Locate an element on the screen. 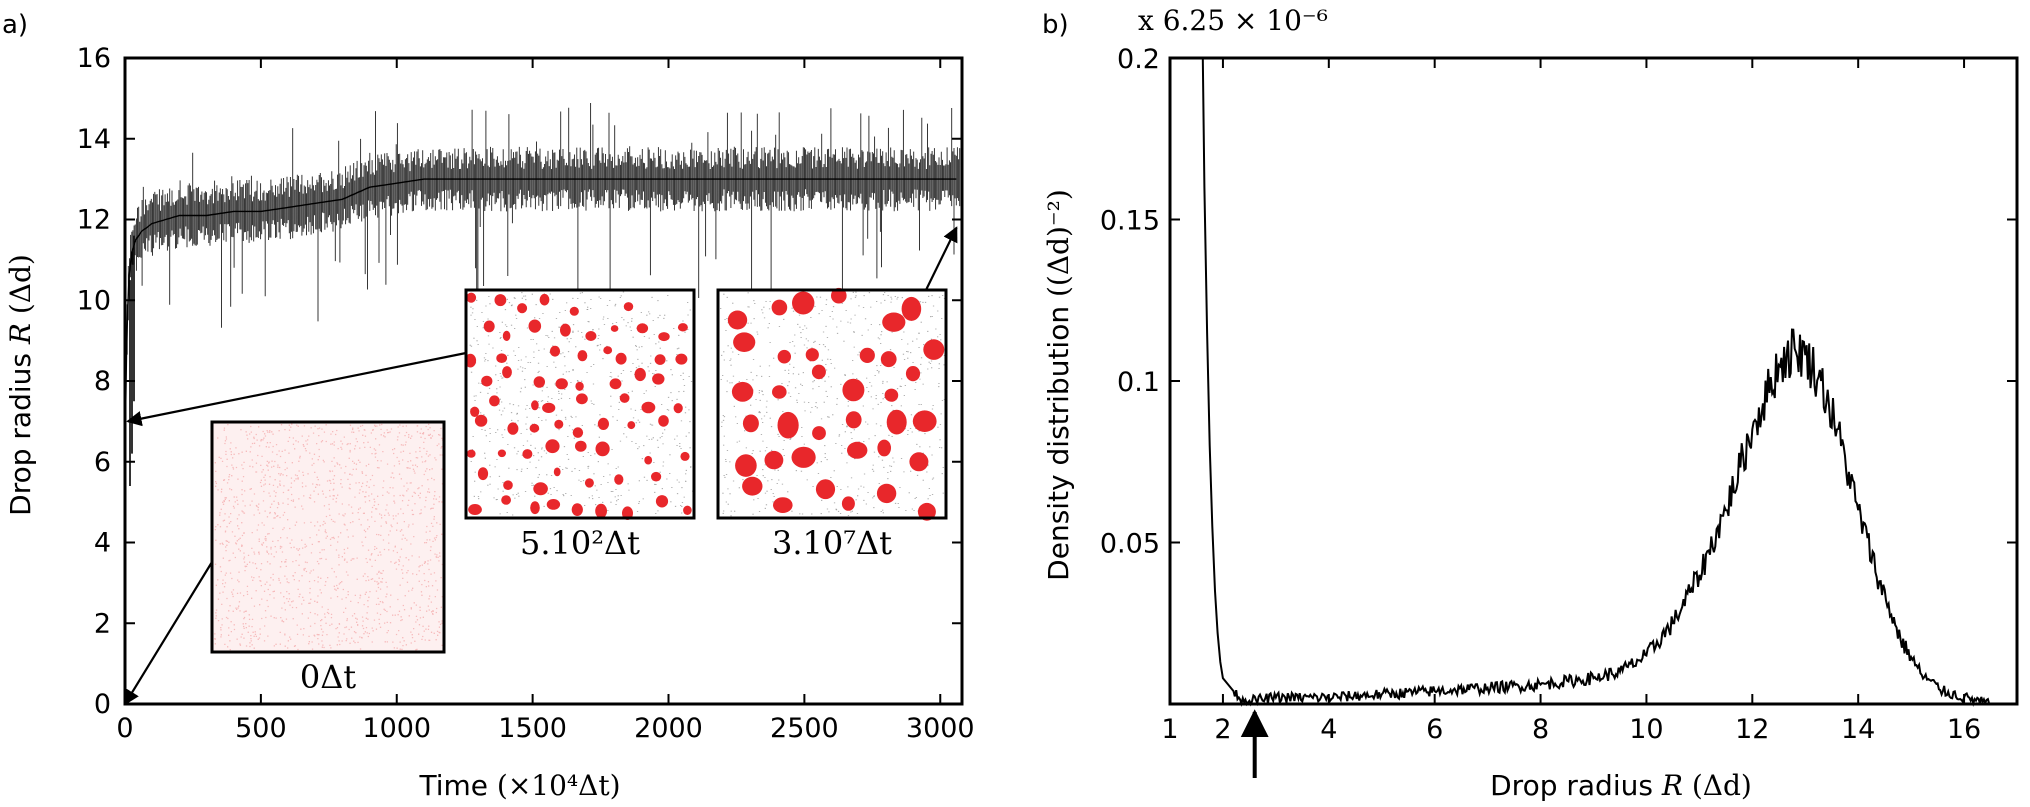 Image resolution: width=2030 pixels, height=807 pixels. panel-b-y-tick-label: 0.05 is located at coordinates (1130, 544).